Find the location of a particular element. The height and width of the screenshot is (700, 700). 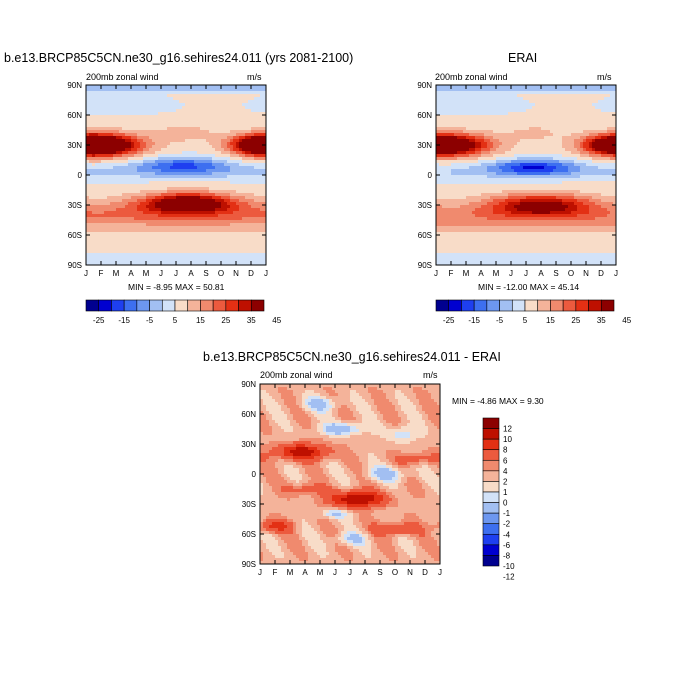

model-contour-plot: J F M A M J J A S O N D J 90N 60N 30N 0 30S 60S 90S is located at coordinates (171, 180).